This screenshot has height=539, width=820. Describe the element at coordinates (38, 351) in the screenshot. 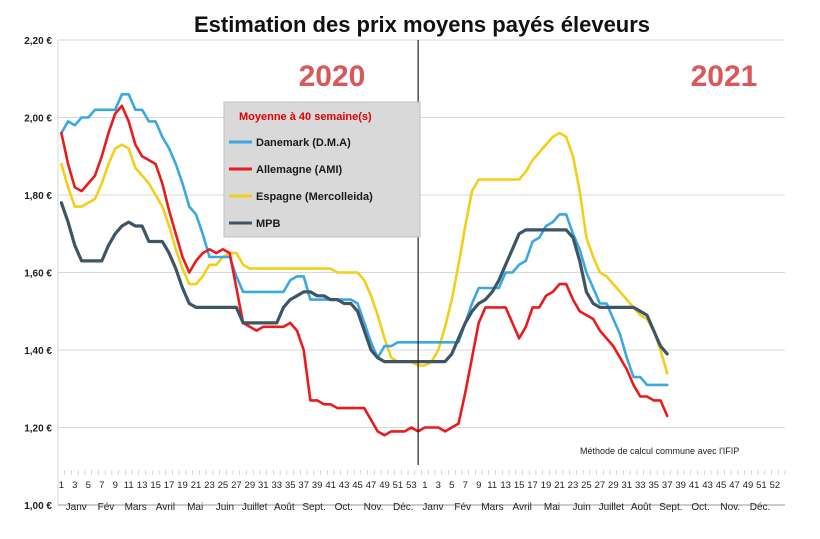

I see `y-tick-label: 1,40 €` at that location.